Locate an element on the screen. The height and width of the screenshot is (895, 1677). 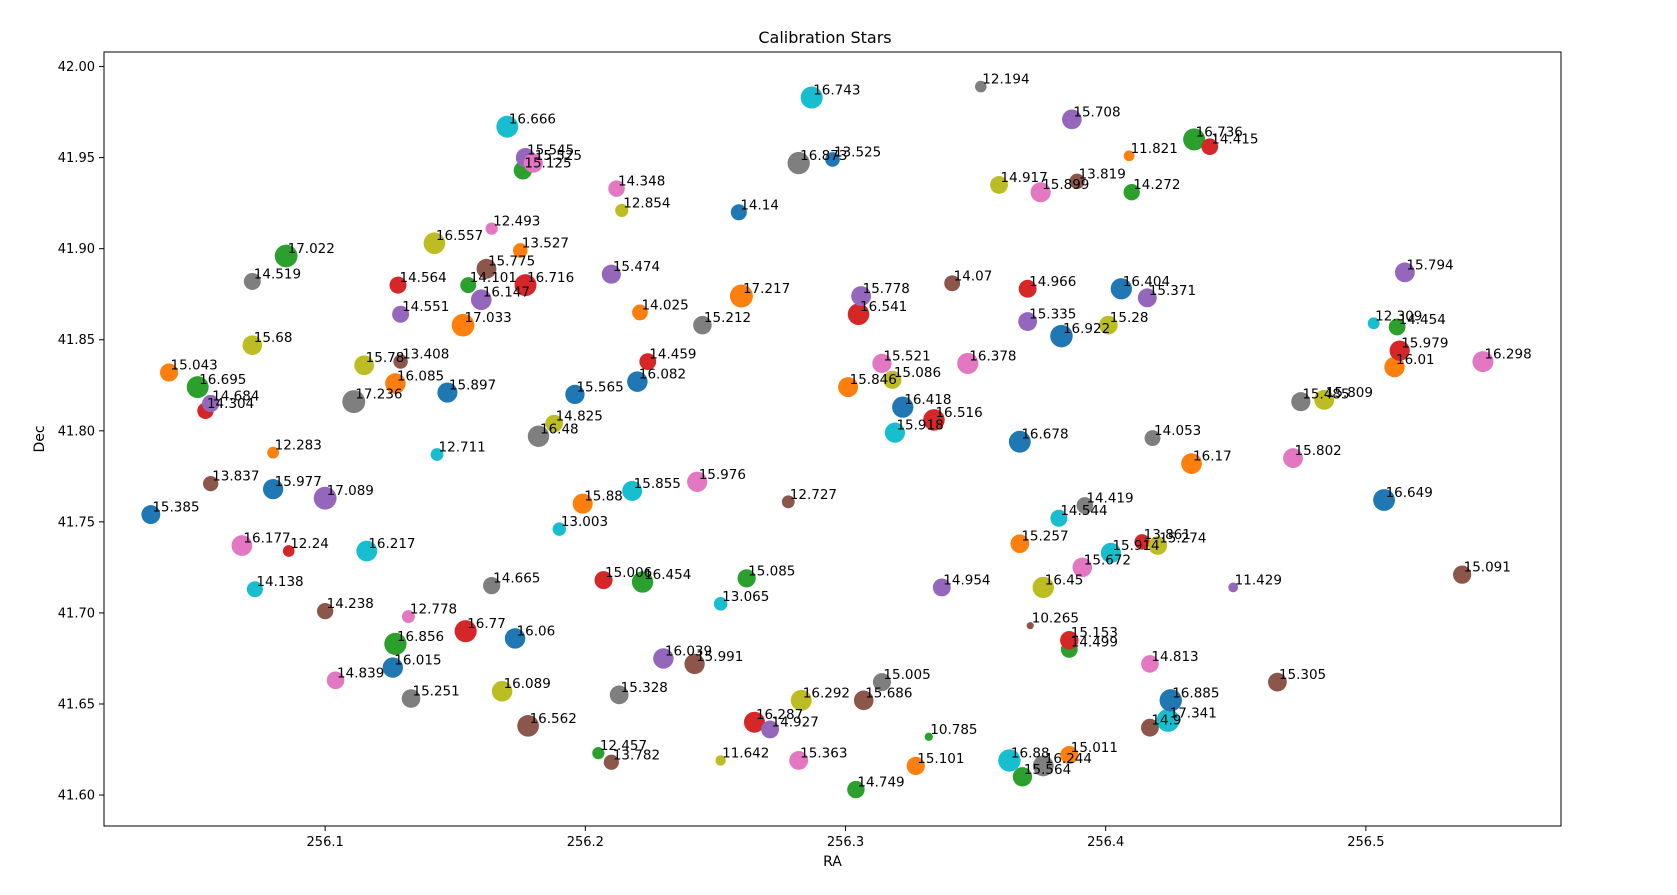
star-magnitude-label: 14.272 is located at coordinates (1156, 185).